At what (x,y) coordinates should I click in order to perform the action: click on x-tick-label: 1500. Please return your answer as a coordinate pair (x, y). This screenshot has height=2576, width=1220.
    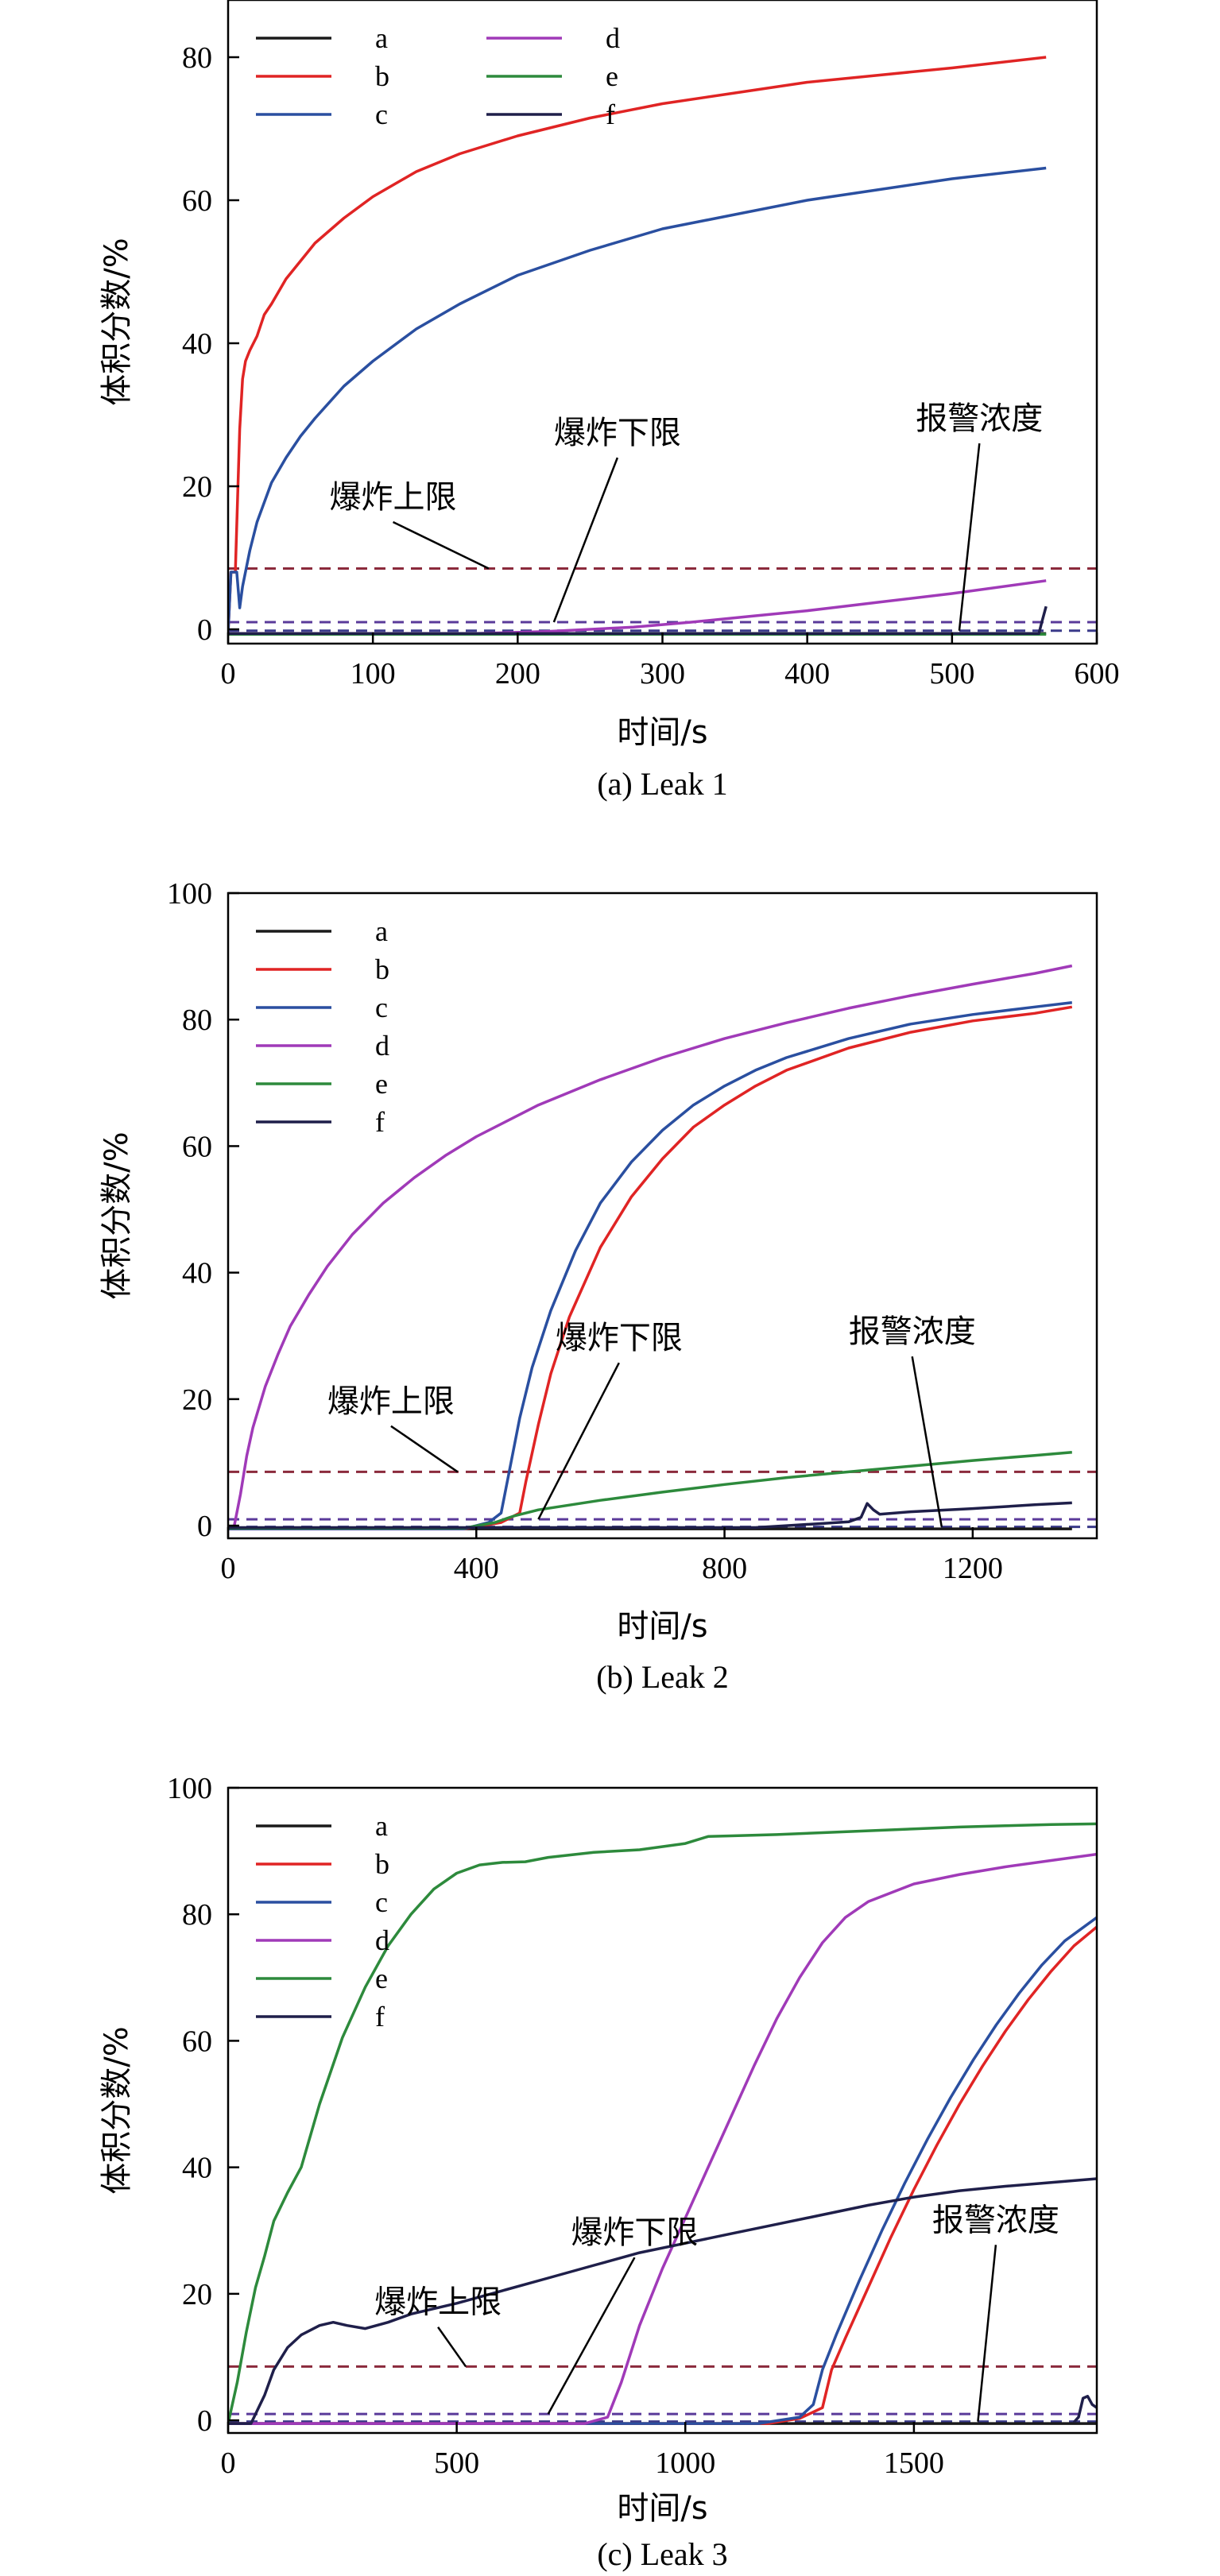
    Looking at the image, I should click on (914, 2463).